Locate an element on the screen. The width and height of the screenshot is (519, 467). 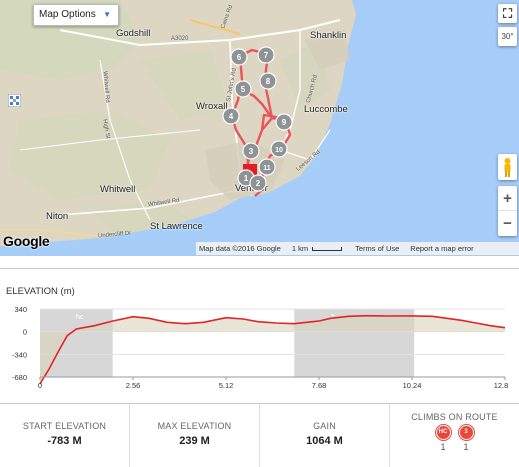
svg-text: 6 is located at coordinates (239, 57).